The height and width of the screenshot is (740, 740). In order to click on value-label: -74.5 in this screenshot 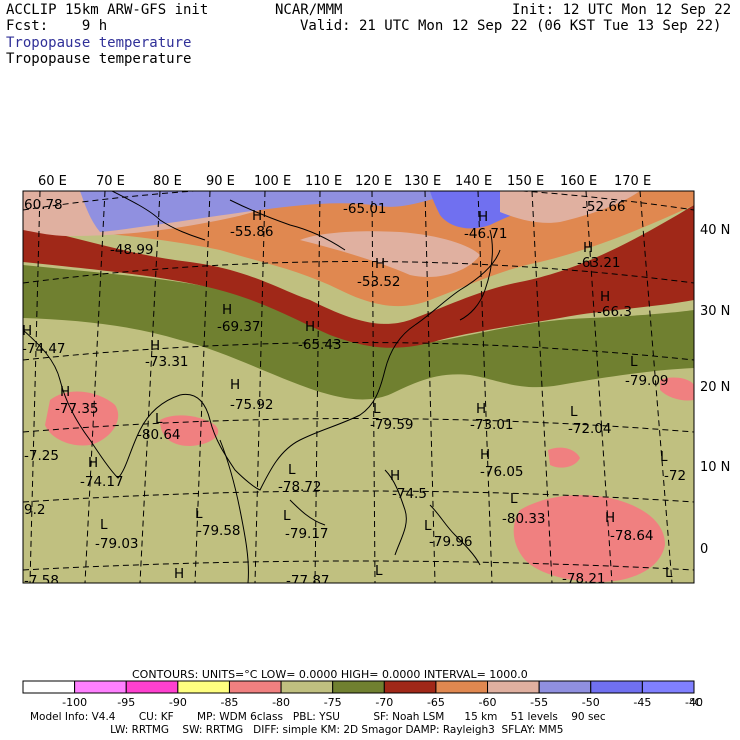, I will do `click(409, 494)`.